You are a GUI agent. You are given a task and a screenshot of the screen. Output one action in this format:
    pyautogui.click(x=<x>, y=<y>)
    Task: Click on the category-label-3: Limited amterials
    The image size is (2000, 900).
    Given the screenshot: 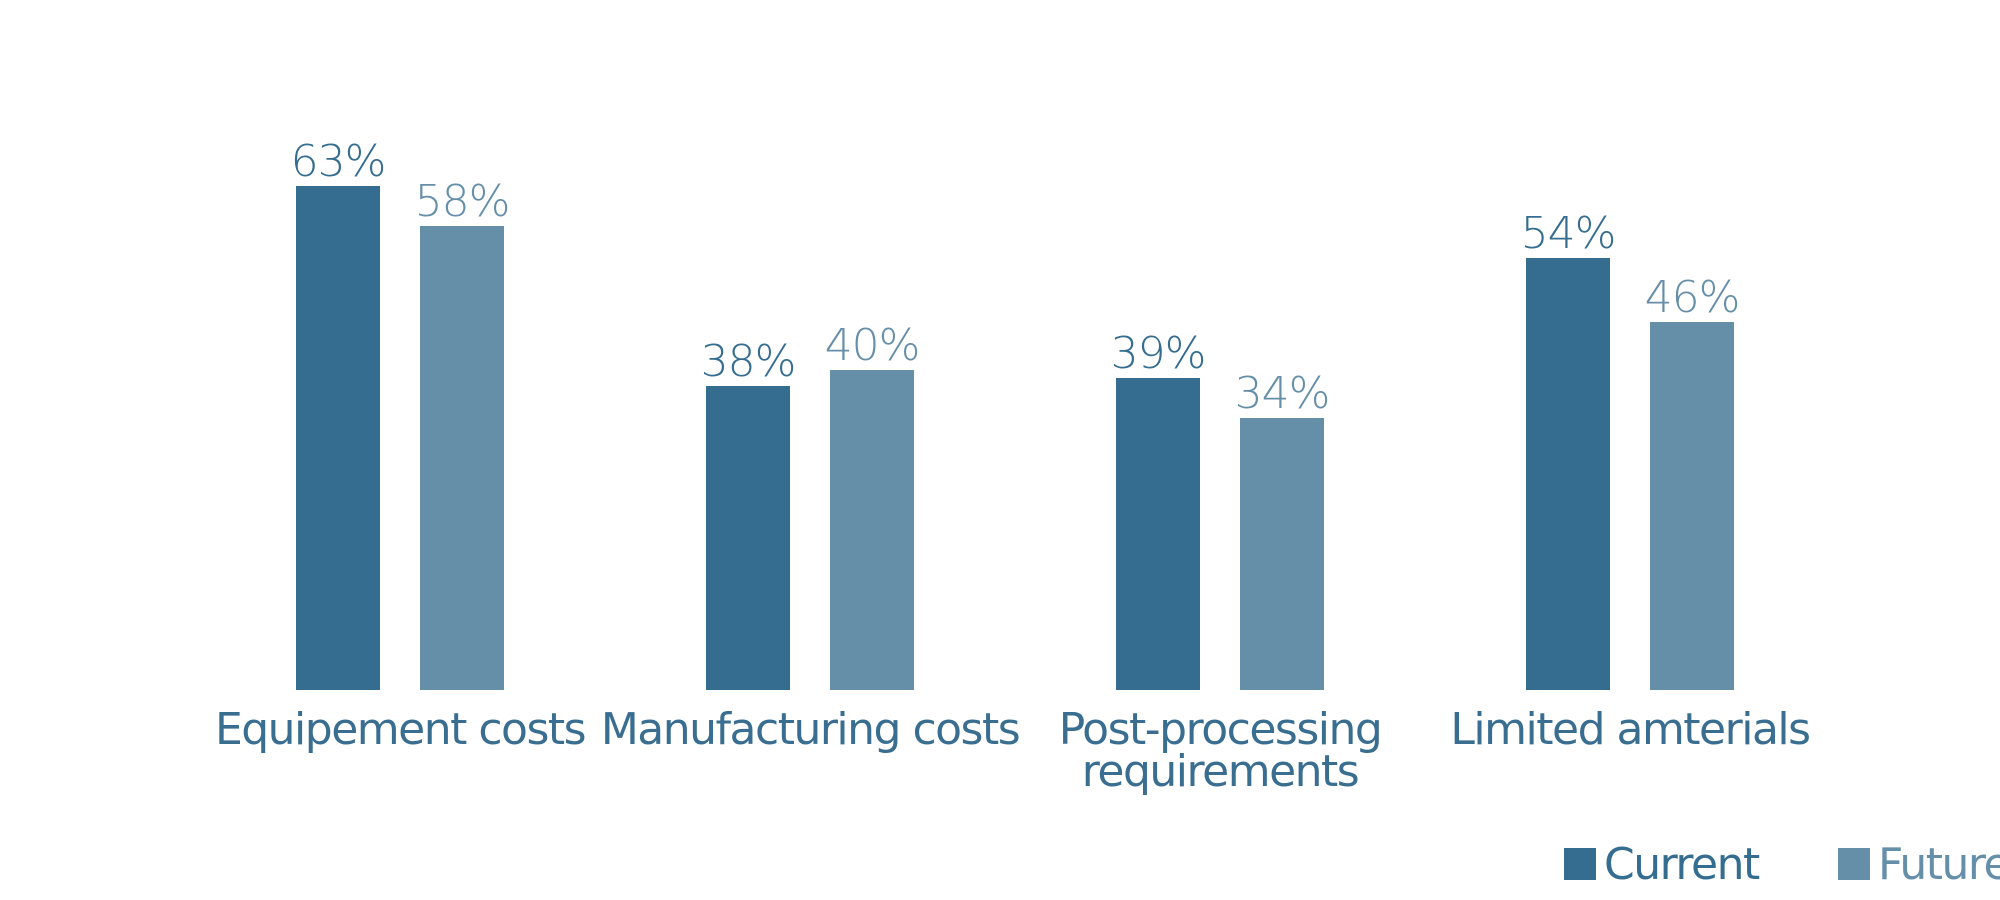 What is the action you would take?
    pyautogui.click(x=1629, y=729)
    